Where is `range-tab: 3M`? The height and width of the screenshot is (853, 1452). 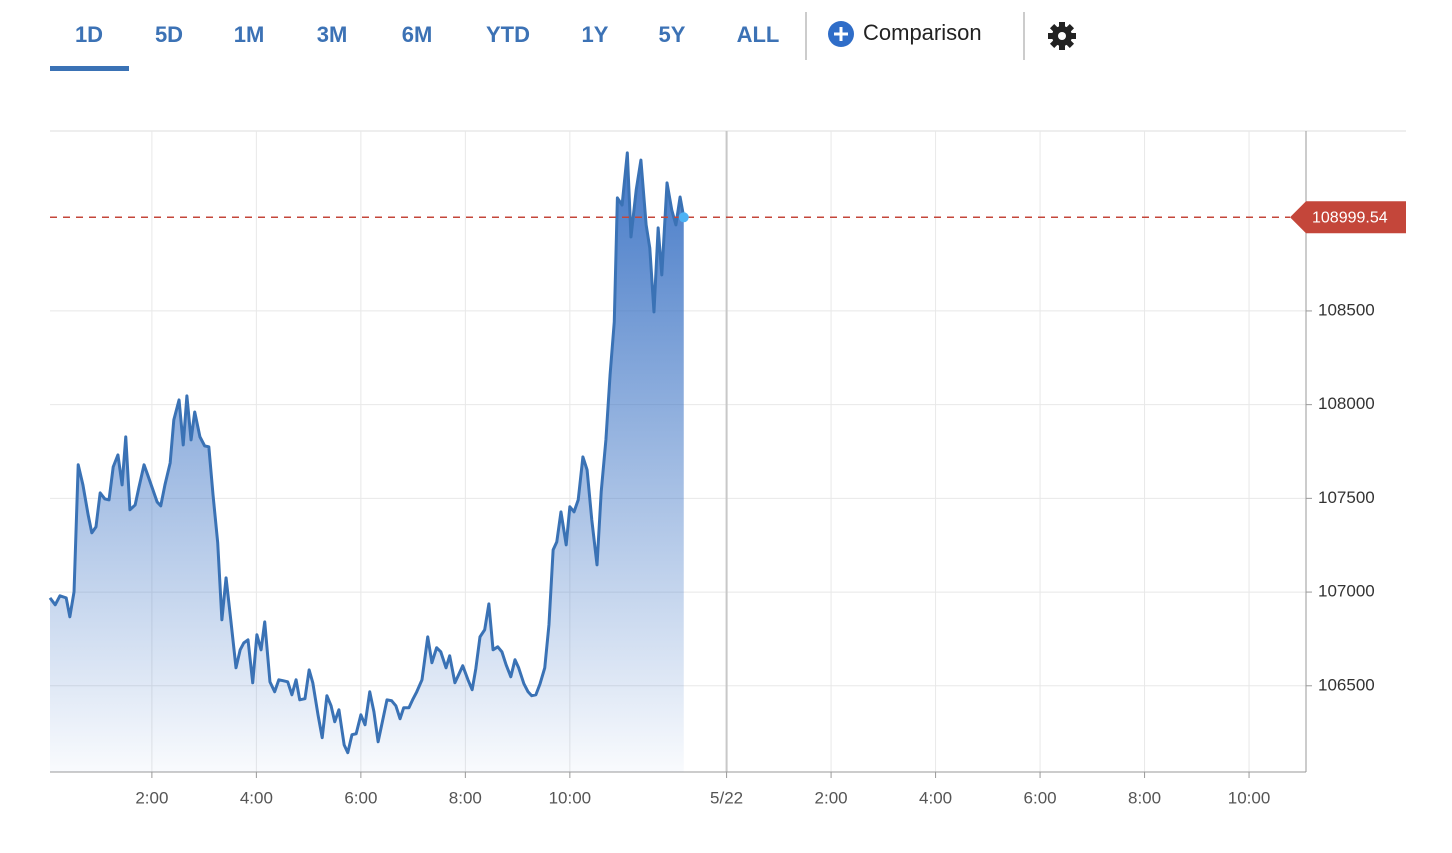 range-tab: 3M is located at coordinates (332, 34).